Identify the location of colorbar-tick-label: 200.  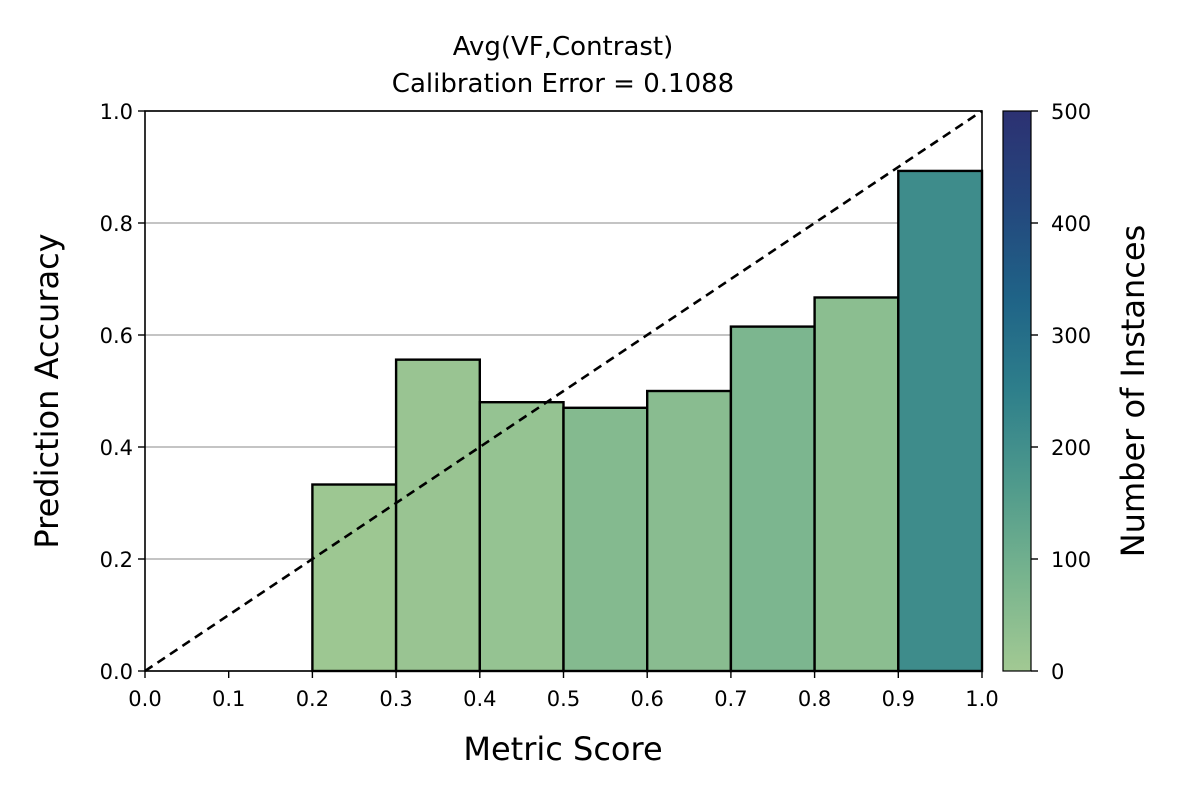
(1071, 448).